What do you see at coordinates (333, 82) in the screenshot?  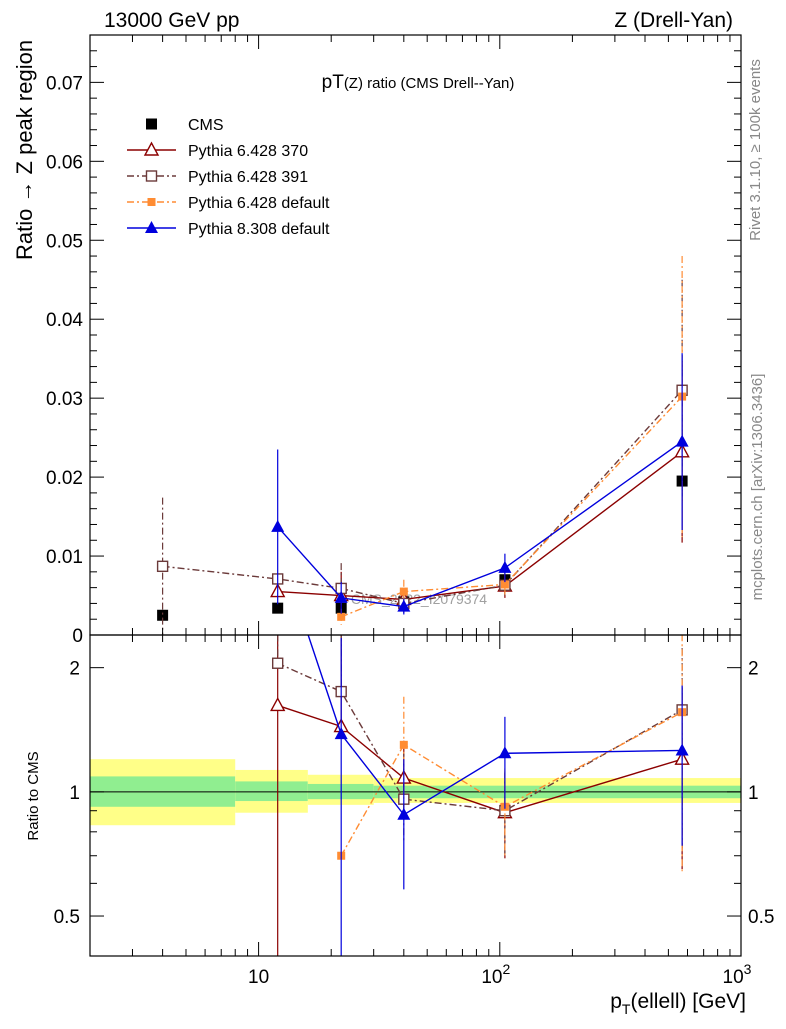 I see `title-main: pT` at bounding box center [333, 82].